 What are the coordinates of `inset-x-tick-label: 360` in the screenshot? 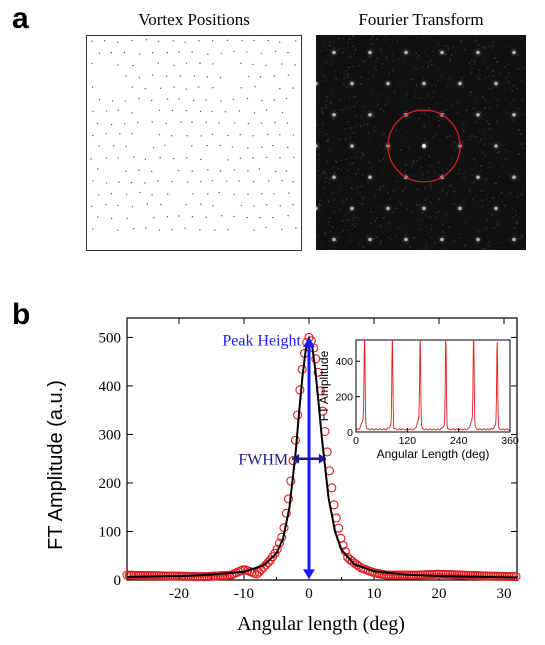 It's located at (510, 441).